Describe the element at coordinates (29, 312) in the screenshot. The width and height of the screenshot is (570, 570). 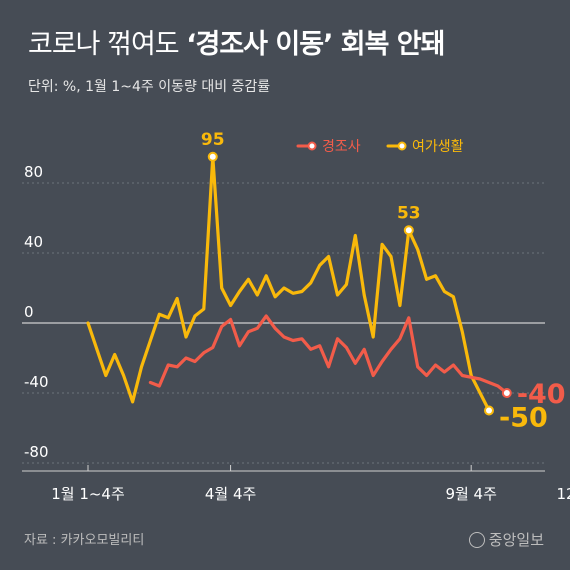
I see `y-tick-label: 0` at that location.